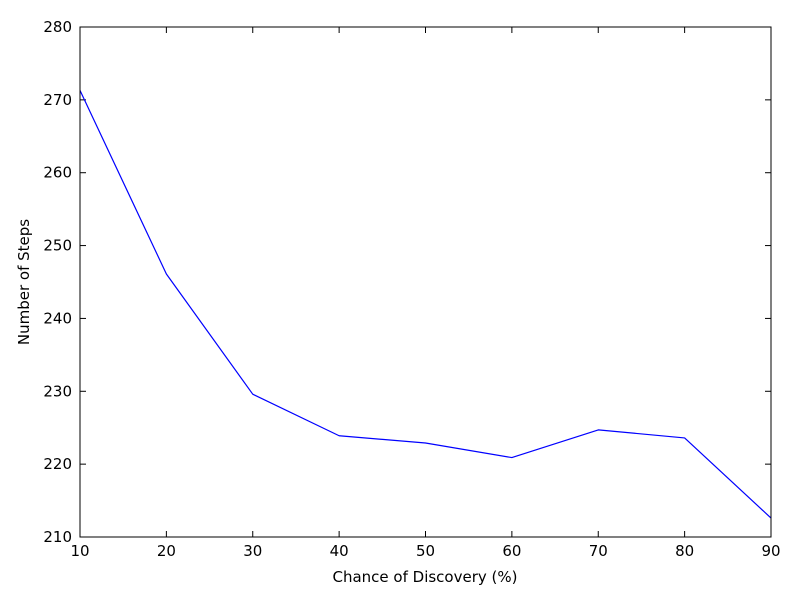  What do you see at coordinates (166, 551) in the screenshot?
I see `x-tick-label: 20` at bounding box center [166, 551].